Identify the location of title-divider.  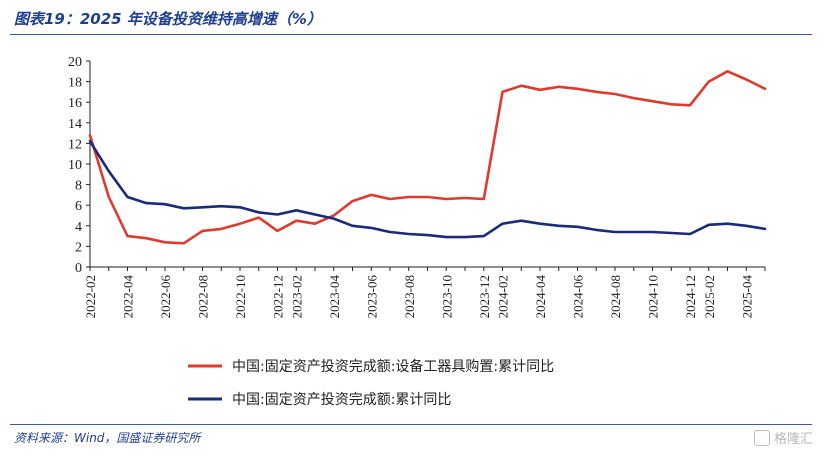
(411, 34).